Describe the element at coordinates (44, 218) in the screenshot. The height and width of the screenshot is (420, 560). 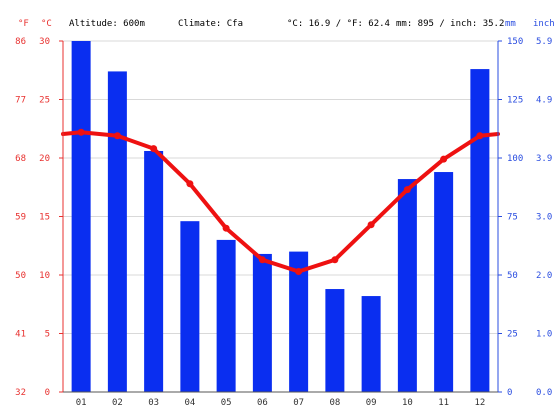
I see `celsius-tick-label: 15` at that location.